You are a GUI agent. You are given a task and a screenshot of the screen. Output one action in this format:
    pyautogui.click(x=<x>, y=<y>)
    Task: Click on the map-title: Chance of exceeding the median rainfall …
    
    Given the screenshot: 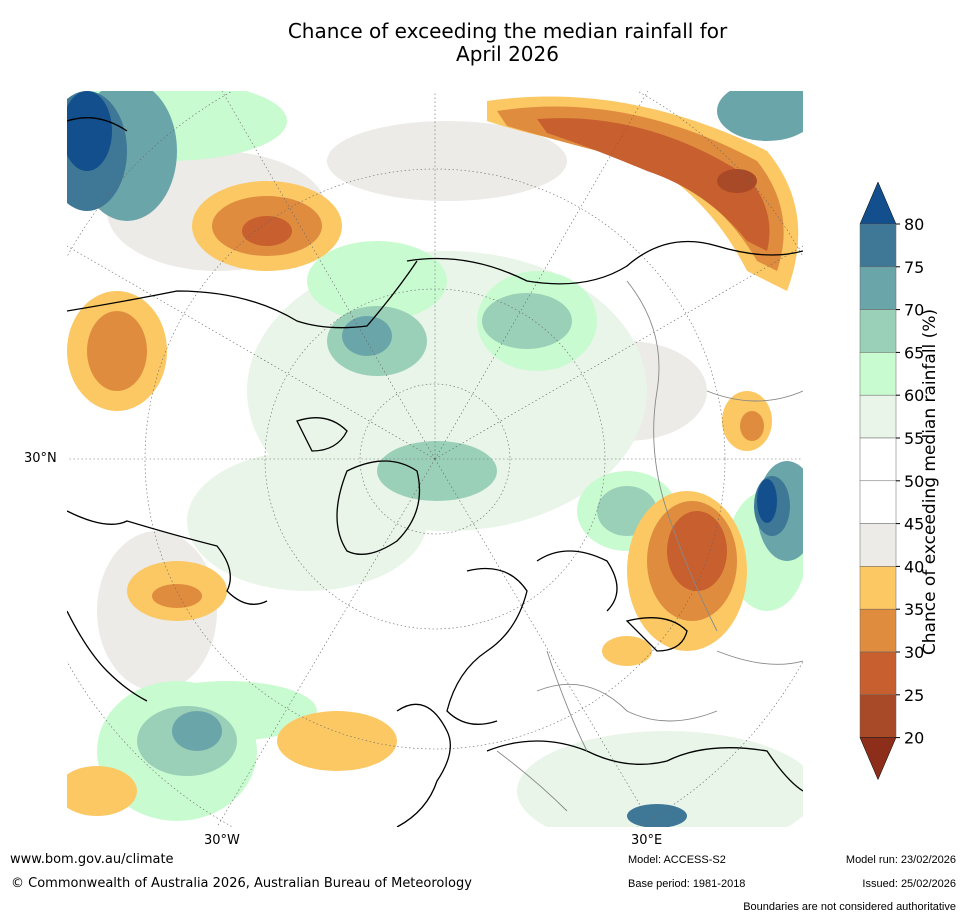 What is the action you would take?
    pyautogui.click(x=482, y=43)
    